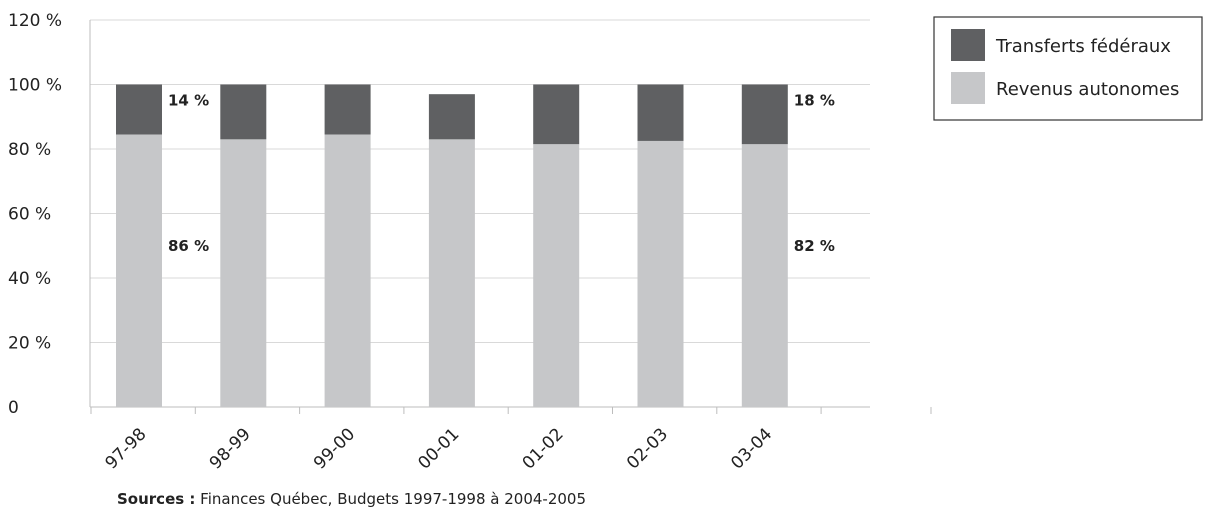 The image size is (1209, 521). What do you see at coordinates (814, 246) in the screenshot?
I see `data-label: 82 %` at bounding box center [814, 246].